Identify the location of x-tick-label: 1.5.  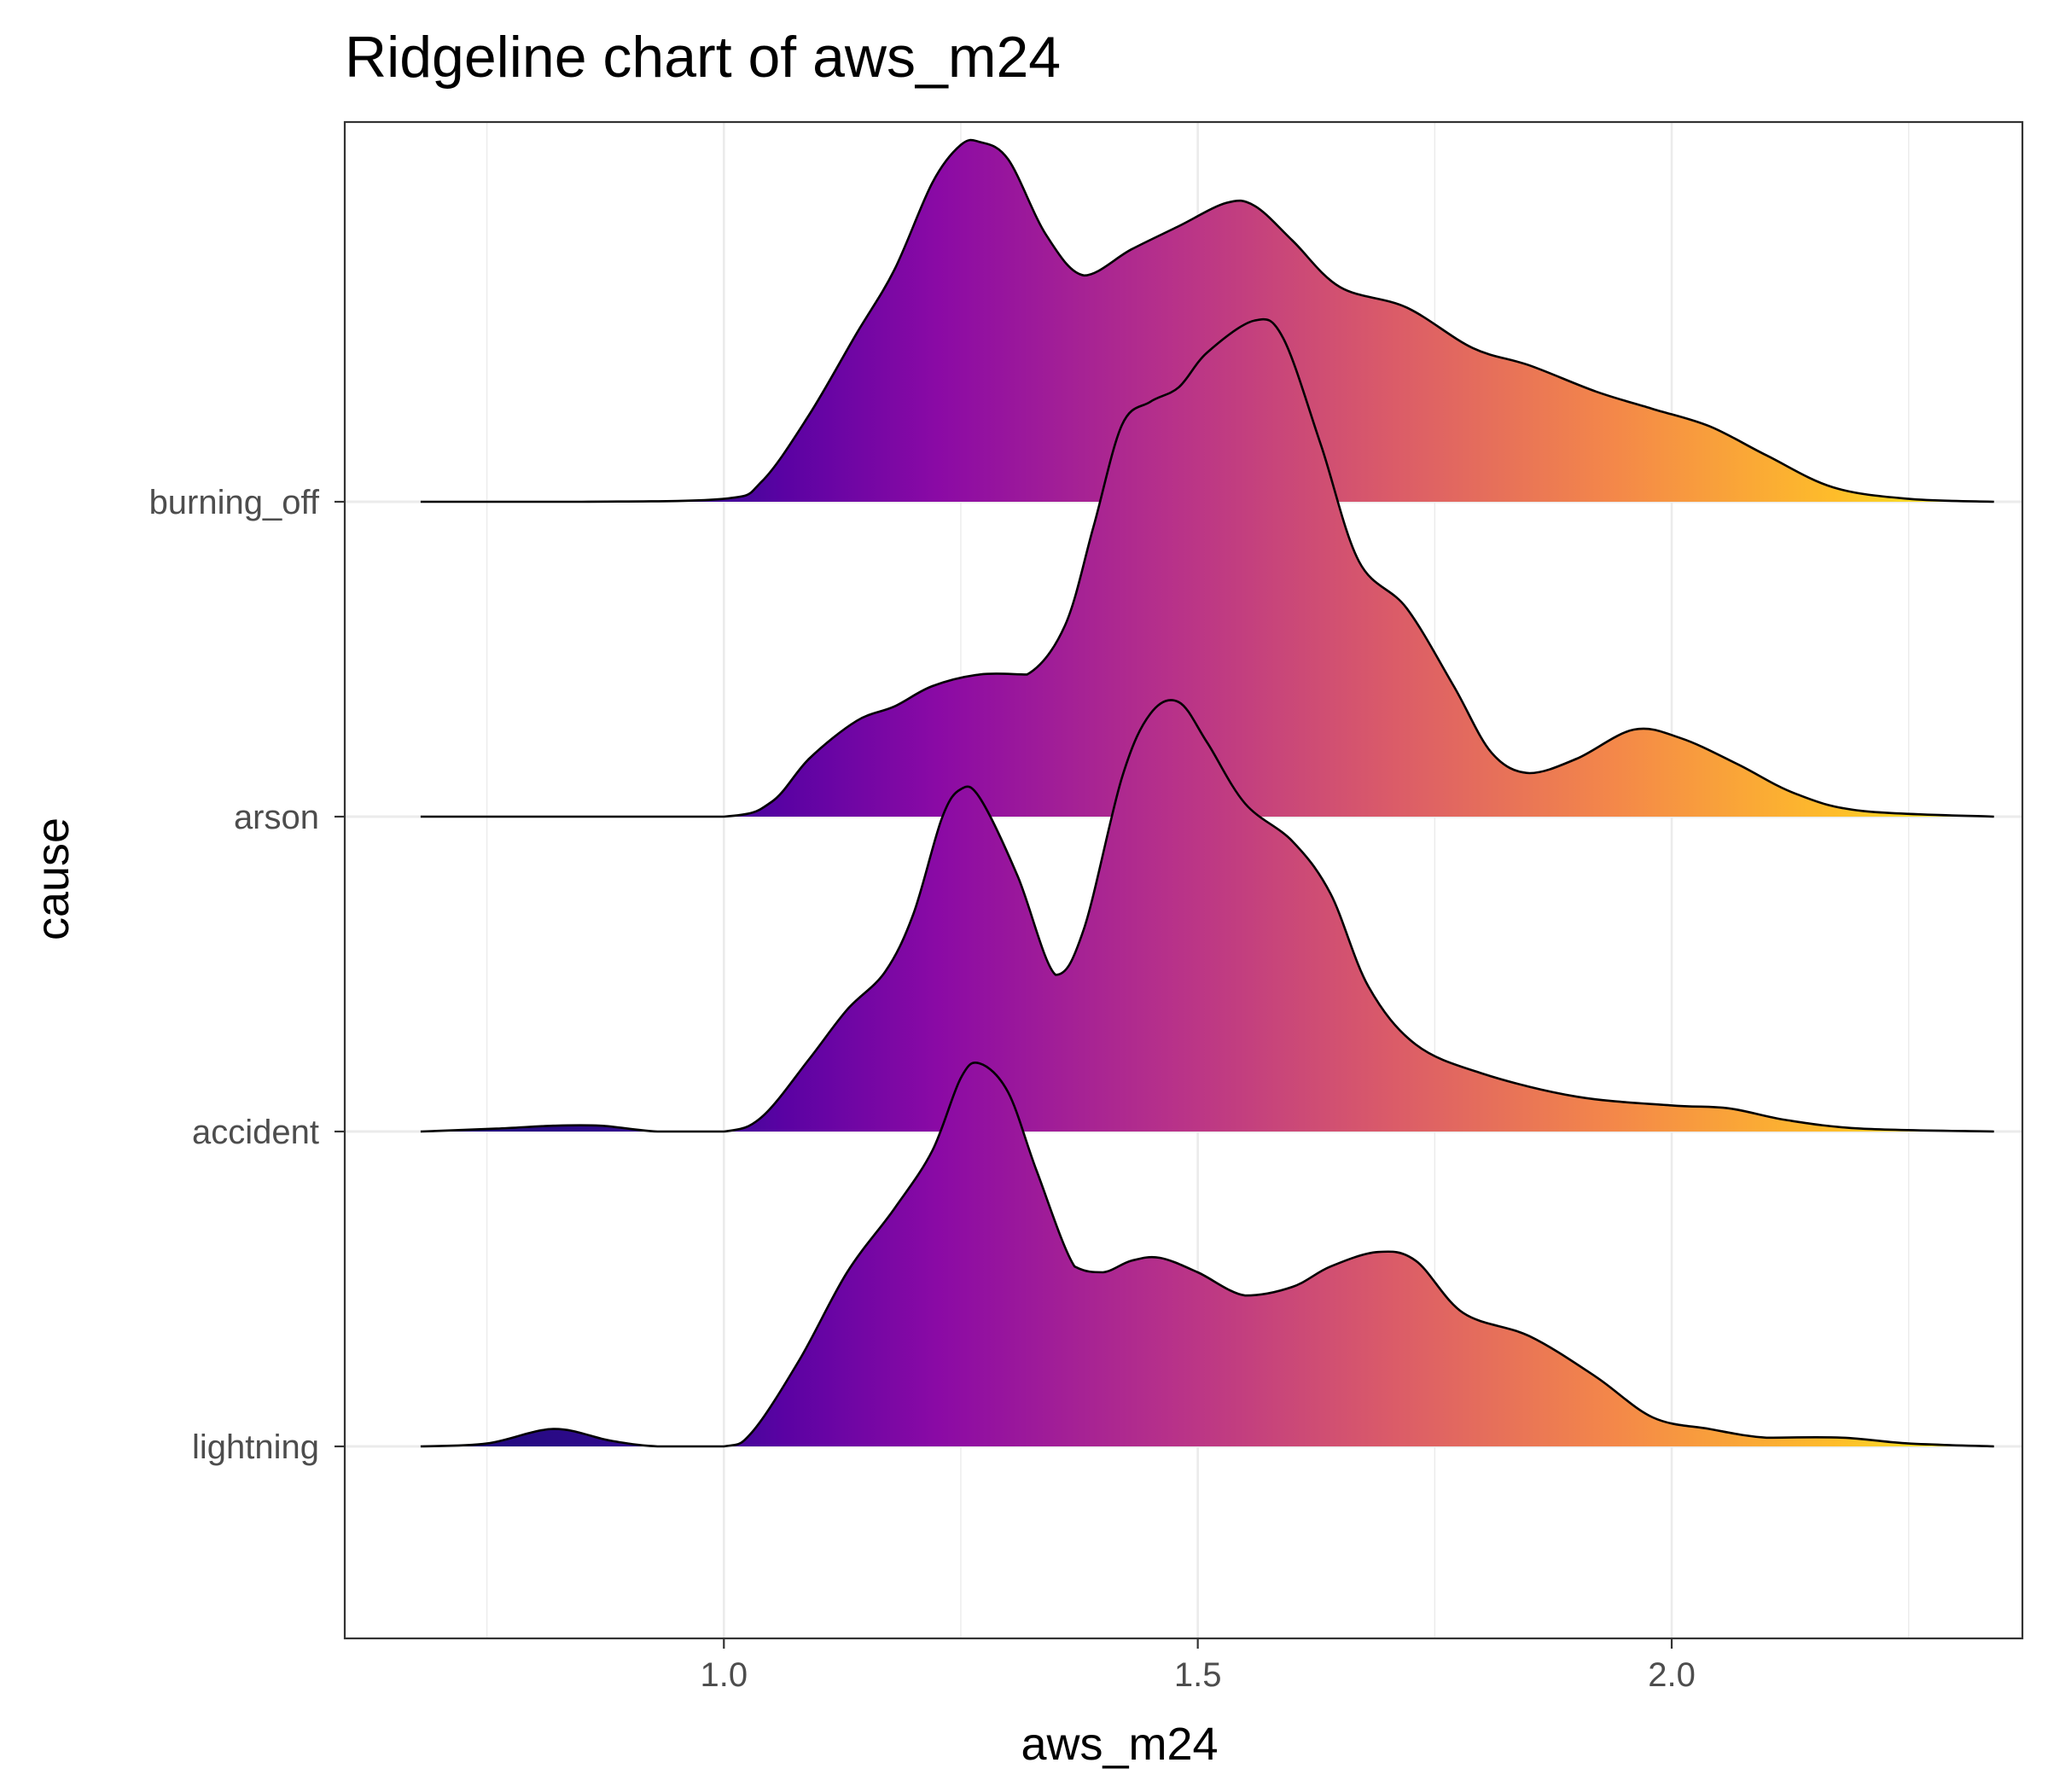
(1198, 1675).